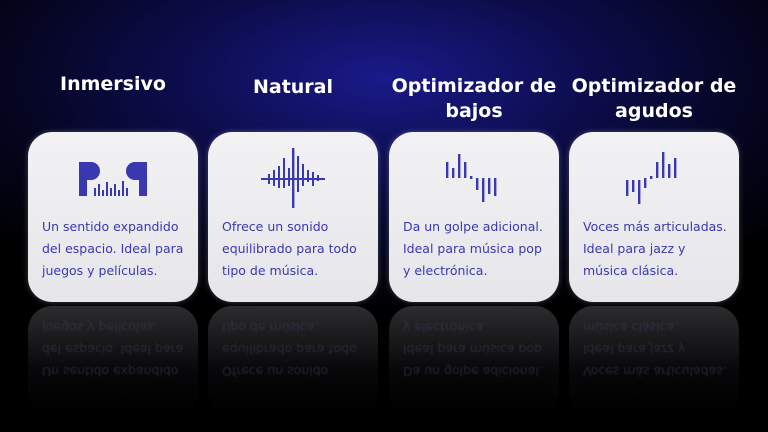 The width and height of the screenshot is (768, 432). Describe the element at coordinates (113, 84) in the screenshot. I see `mode-title: Inmersivo` at that location.